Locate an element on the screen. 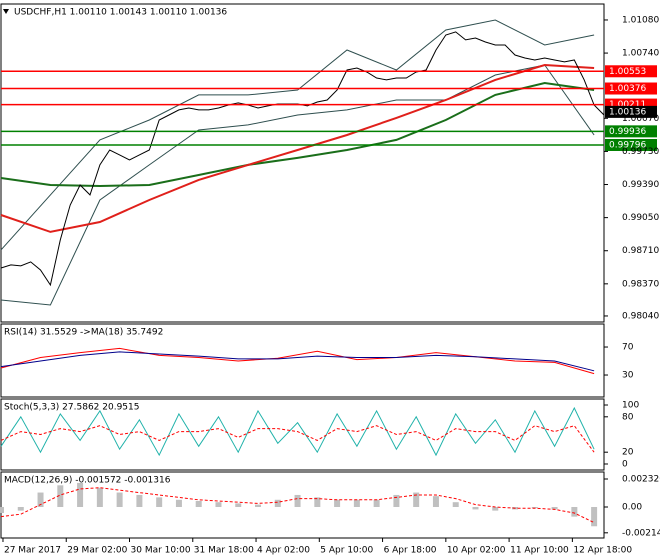 The height and width of the screenshot is (560, 660). level-label: 0.99796 is located at coordinates (627, 145).